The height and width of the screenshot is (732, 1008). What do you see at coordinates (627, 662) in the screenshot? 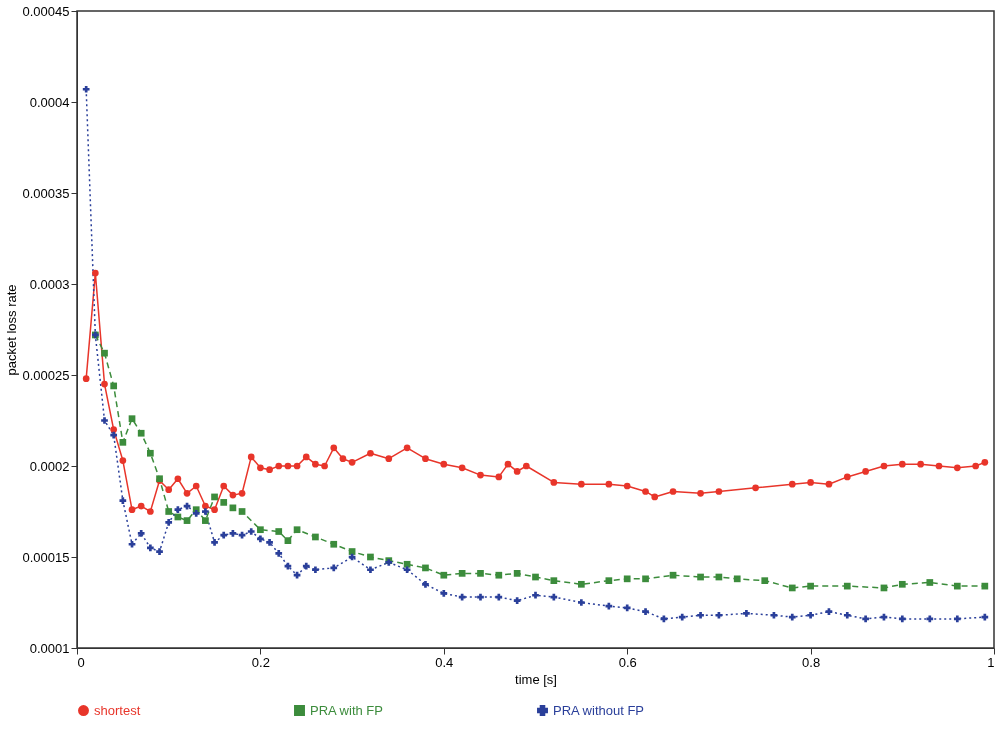
I see `x-tick-label: 0.6` at bounding box center [627, 662].